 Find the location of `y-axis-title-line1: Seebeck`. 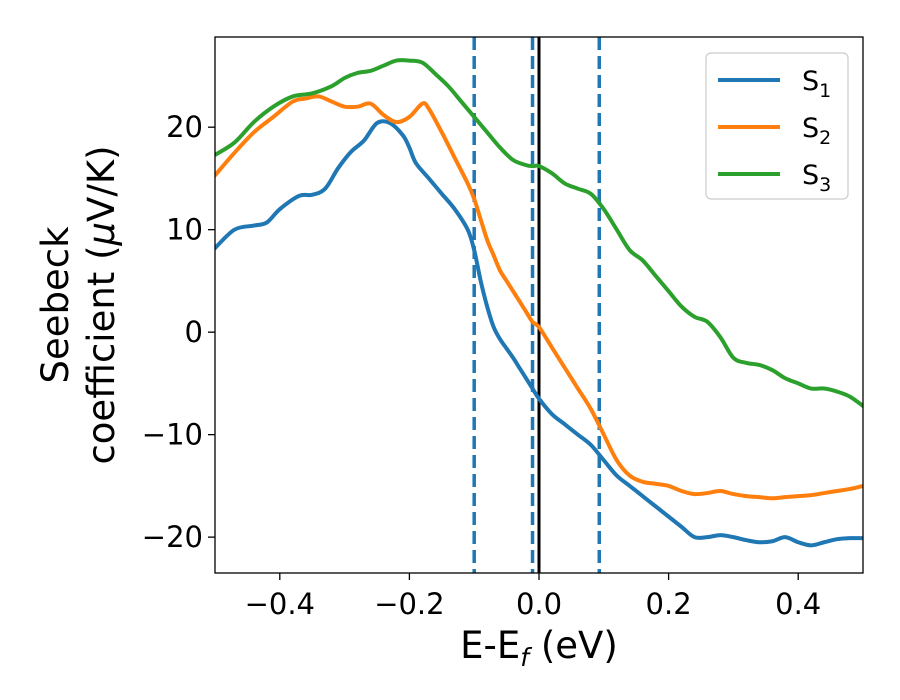

y-axis-title-line1: Seebeck is located at coordinates (55, 305).